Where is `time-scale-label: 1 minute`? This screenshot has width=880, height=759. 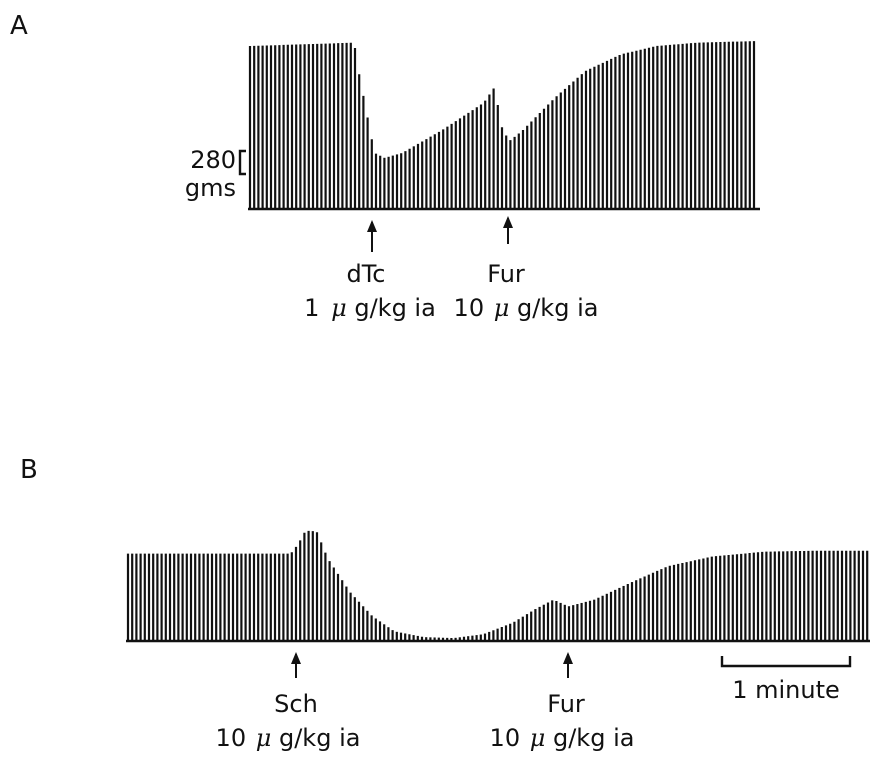 time-scale-label: 1 minute is located at coordinates (786, 690).